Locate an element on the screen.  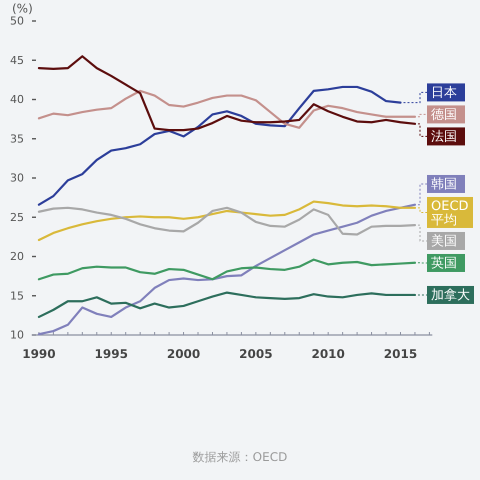
legend-label: 日本 is located at coordinates (444, 92).